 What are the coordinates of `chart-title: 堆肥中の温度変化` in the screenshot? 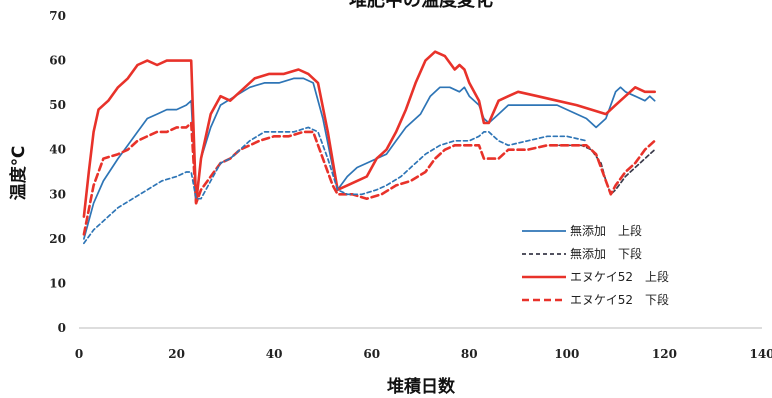 It's located at (421, 5).